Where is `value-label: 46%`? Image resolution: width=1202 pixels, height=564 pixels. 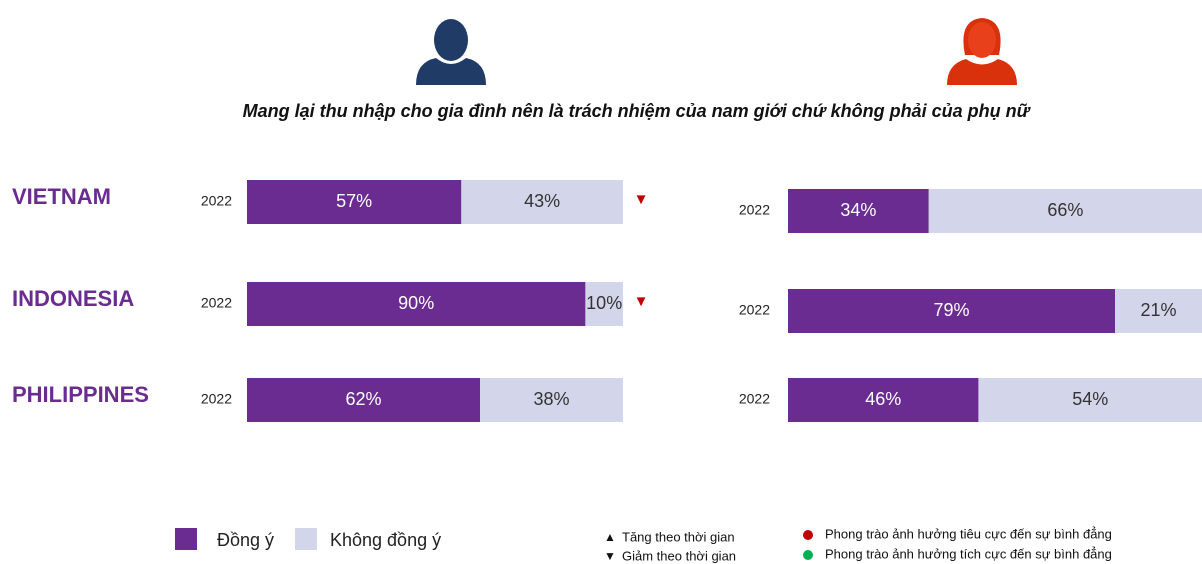
value-label: 46% is located at coordinates (883, 399).